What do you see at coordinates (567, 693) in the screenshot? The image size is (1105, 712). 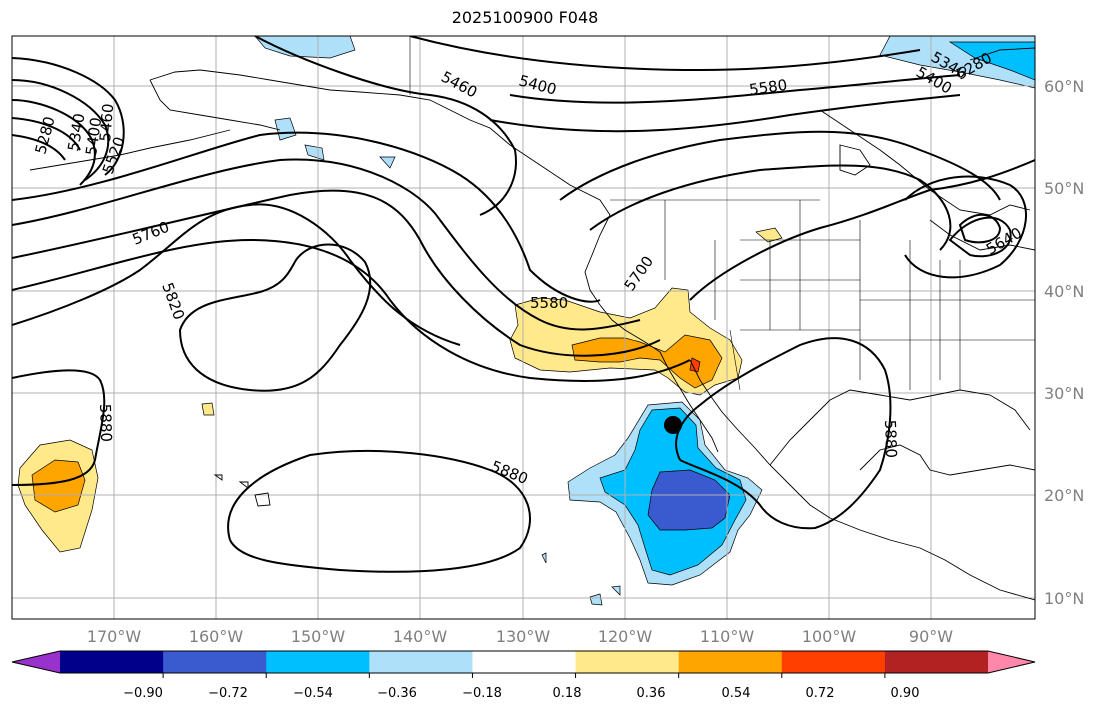 I see `colorbar-tick-label: 0.18` at bounding box center [567, 693].